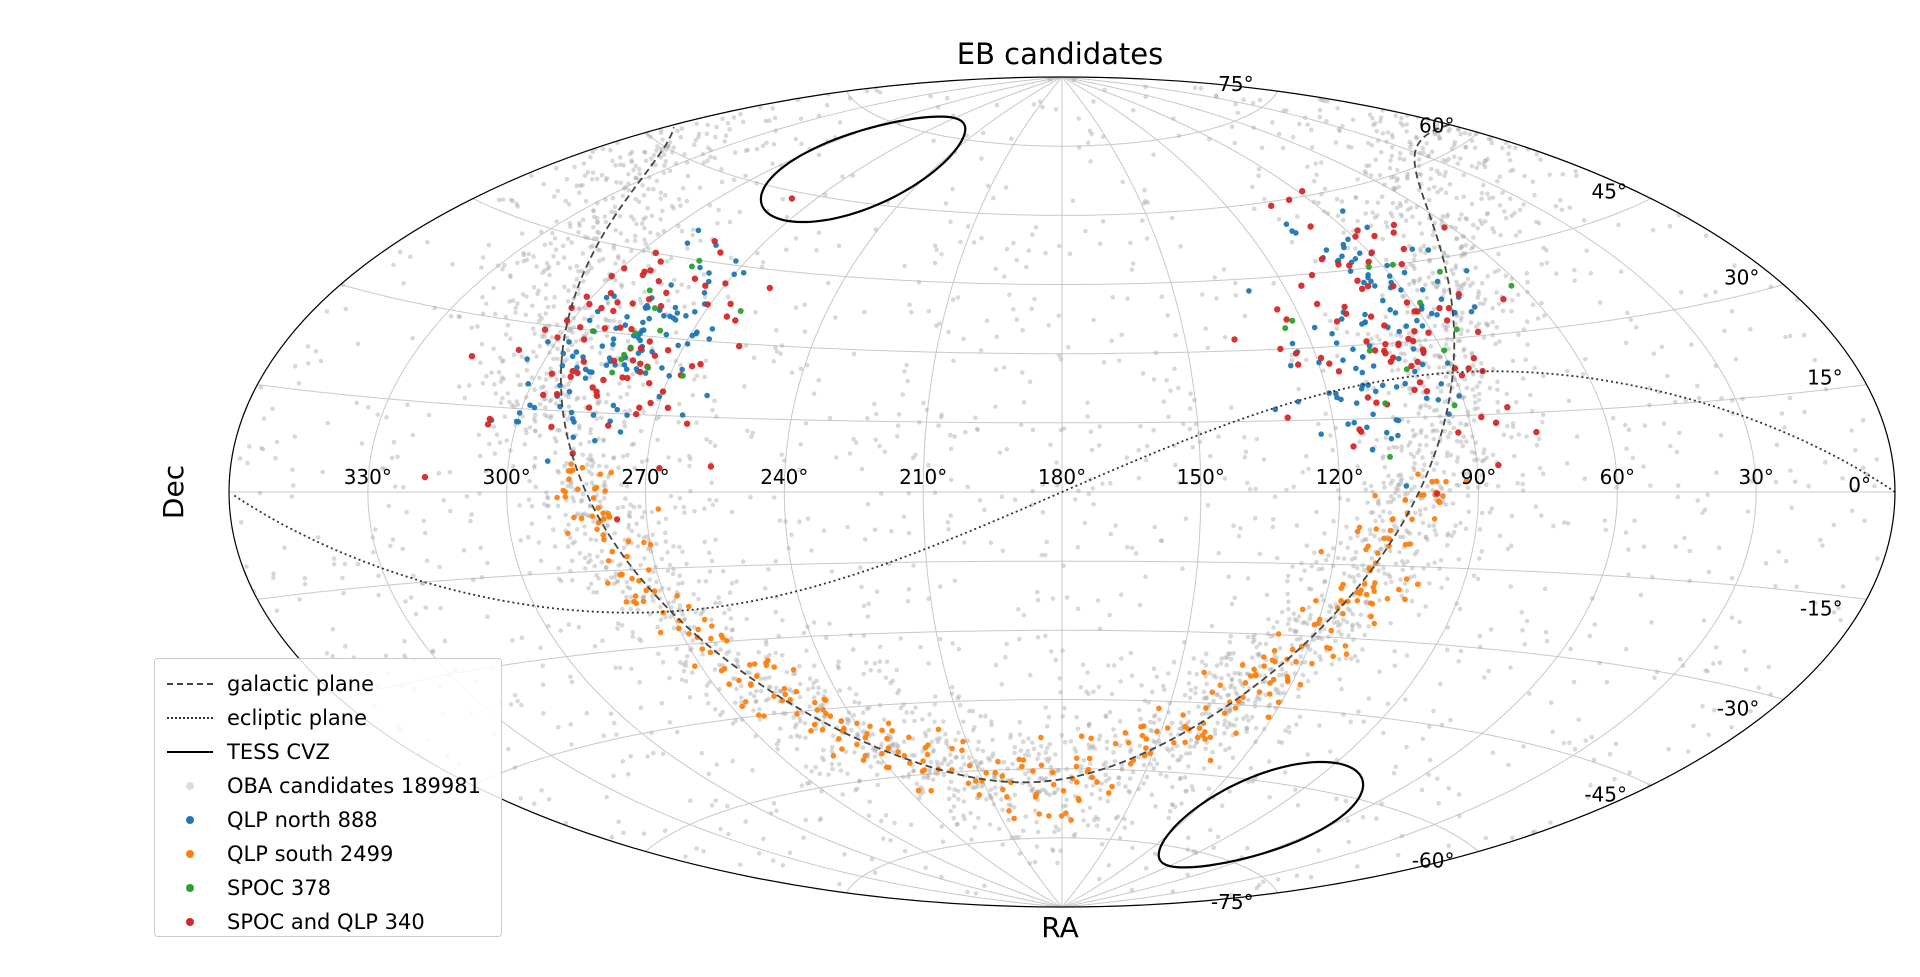  What do you see at coordinates (992, 492) in the screenshot?
I see `grid-line-ra` at bounding box center [992, 492].